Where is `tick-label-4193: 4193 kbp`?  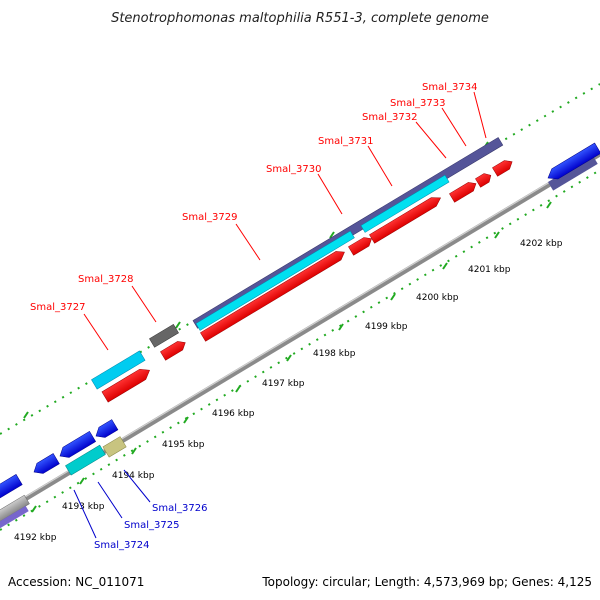 tick-label-4193: 4193 kbp is located at coordinates (83, 507).